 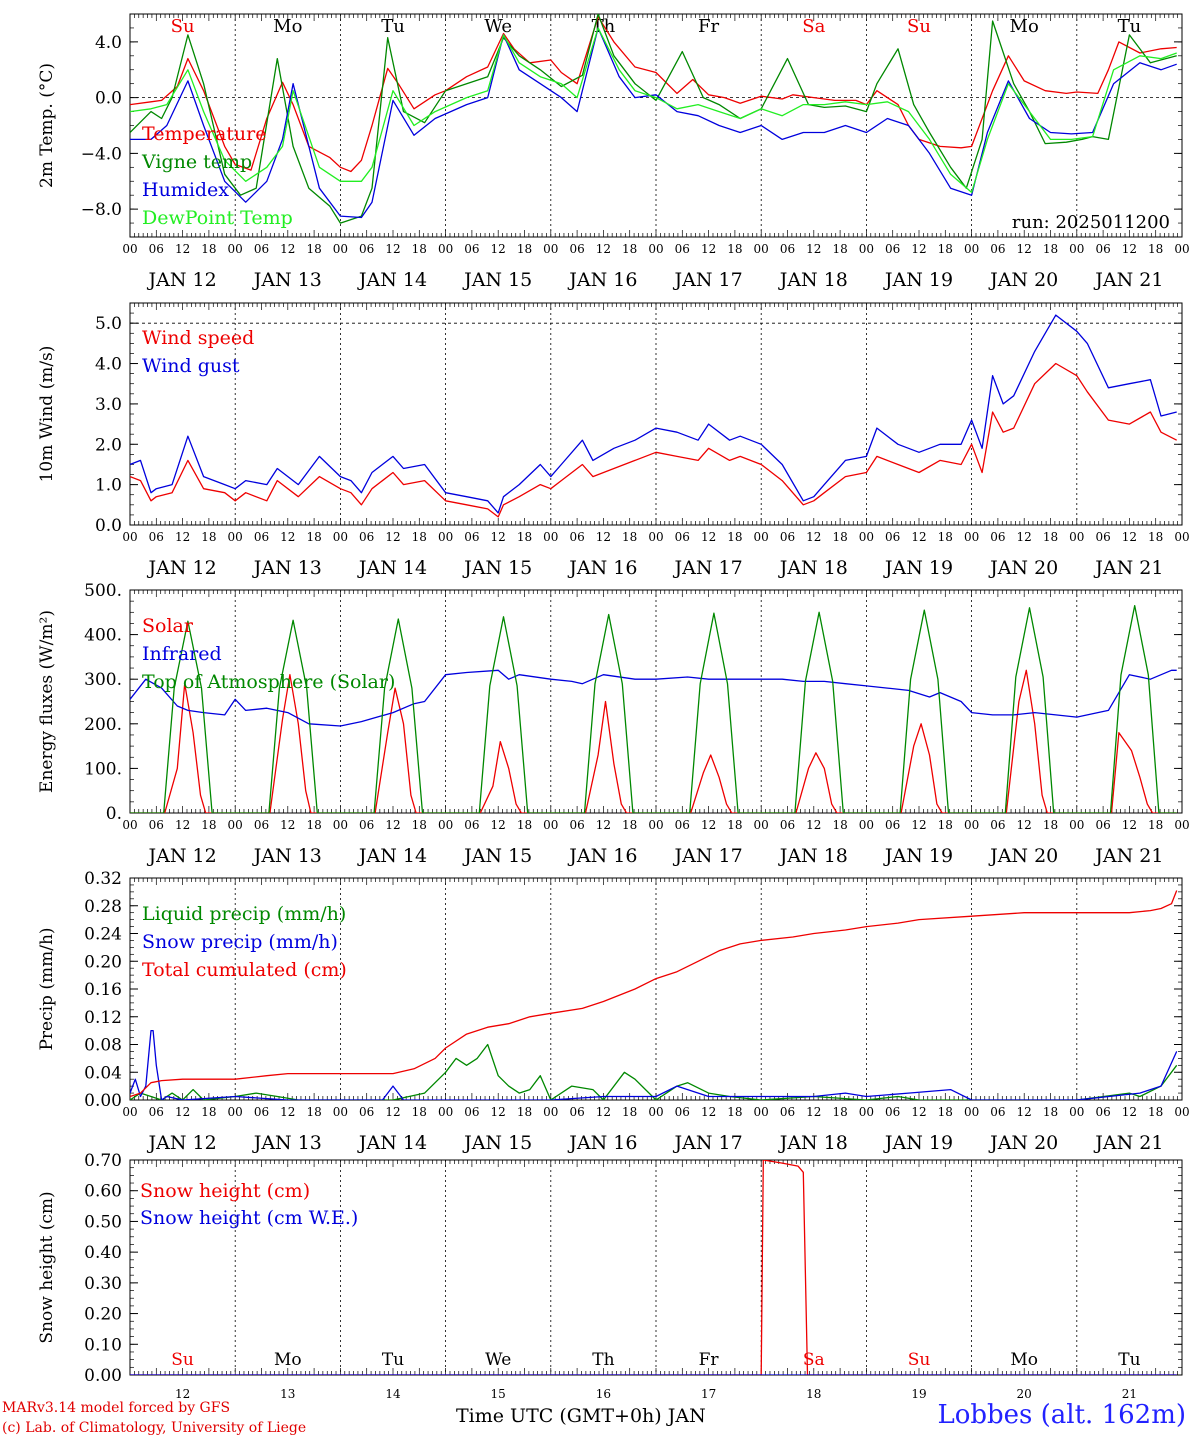 I want to click on y-tick-label: 0.20, so click(x=103, y=962).